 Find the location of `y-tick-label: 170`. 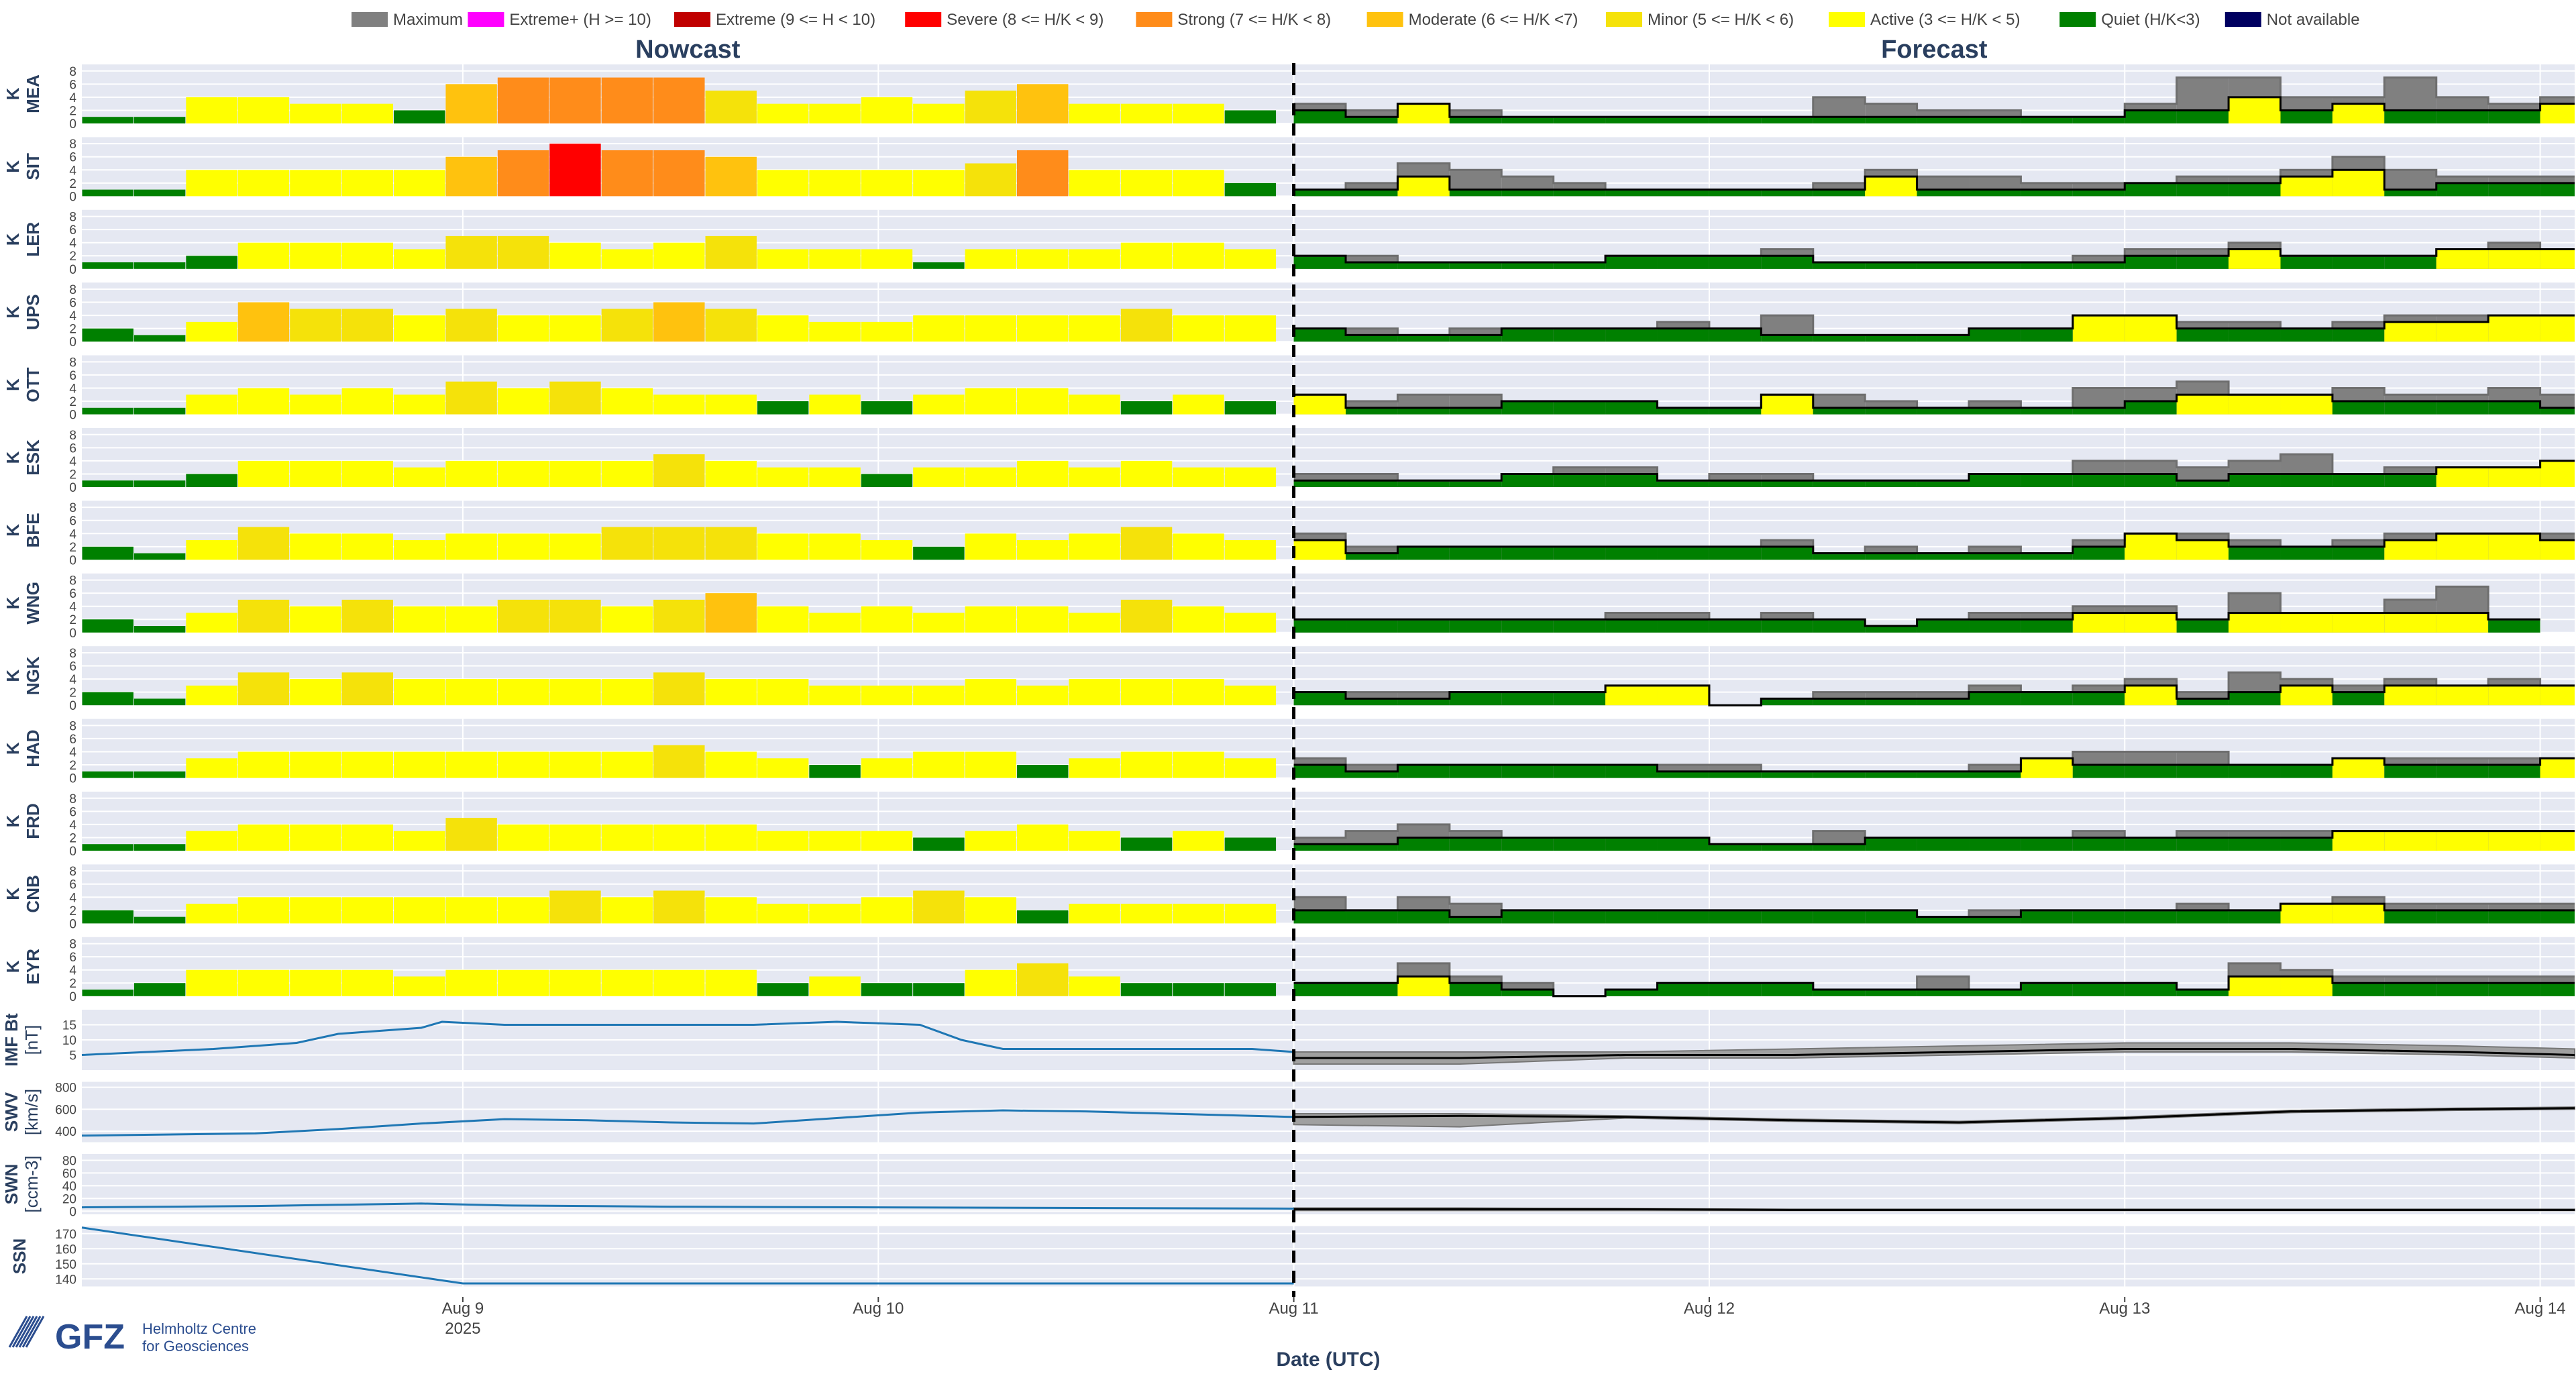

y-tick-label: 170 is located at coordinates (65, 1235).